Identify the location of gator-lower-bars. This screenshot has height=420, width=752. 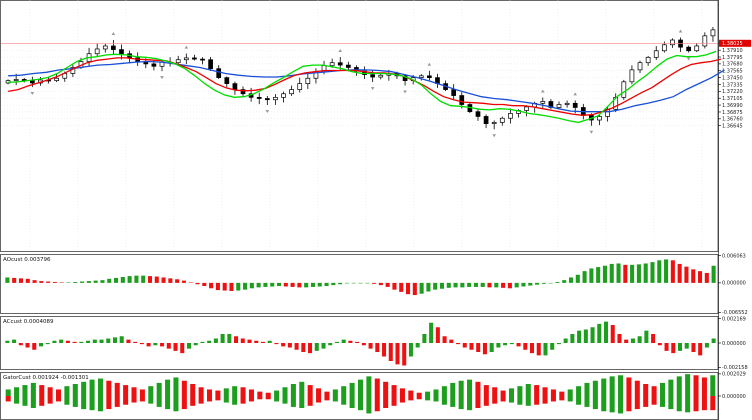
(360, 405).